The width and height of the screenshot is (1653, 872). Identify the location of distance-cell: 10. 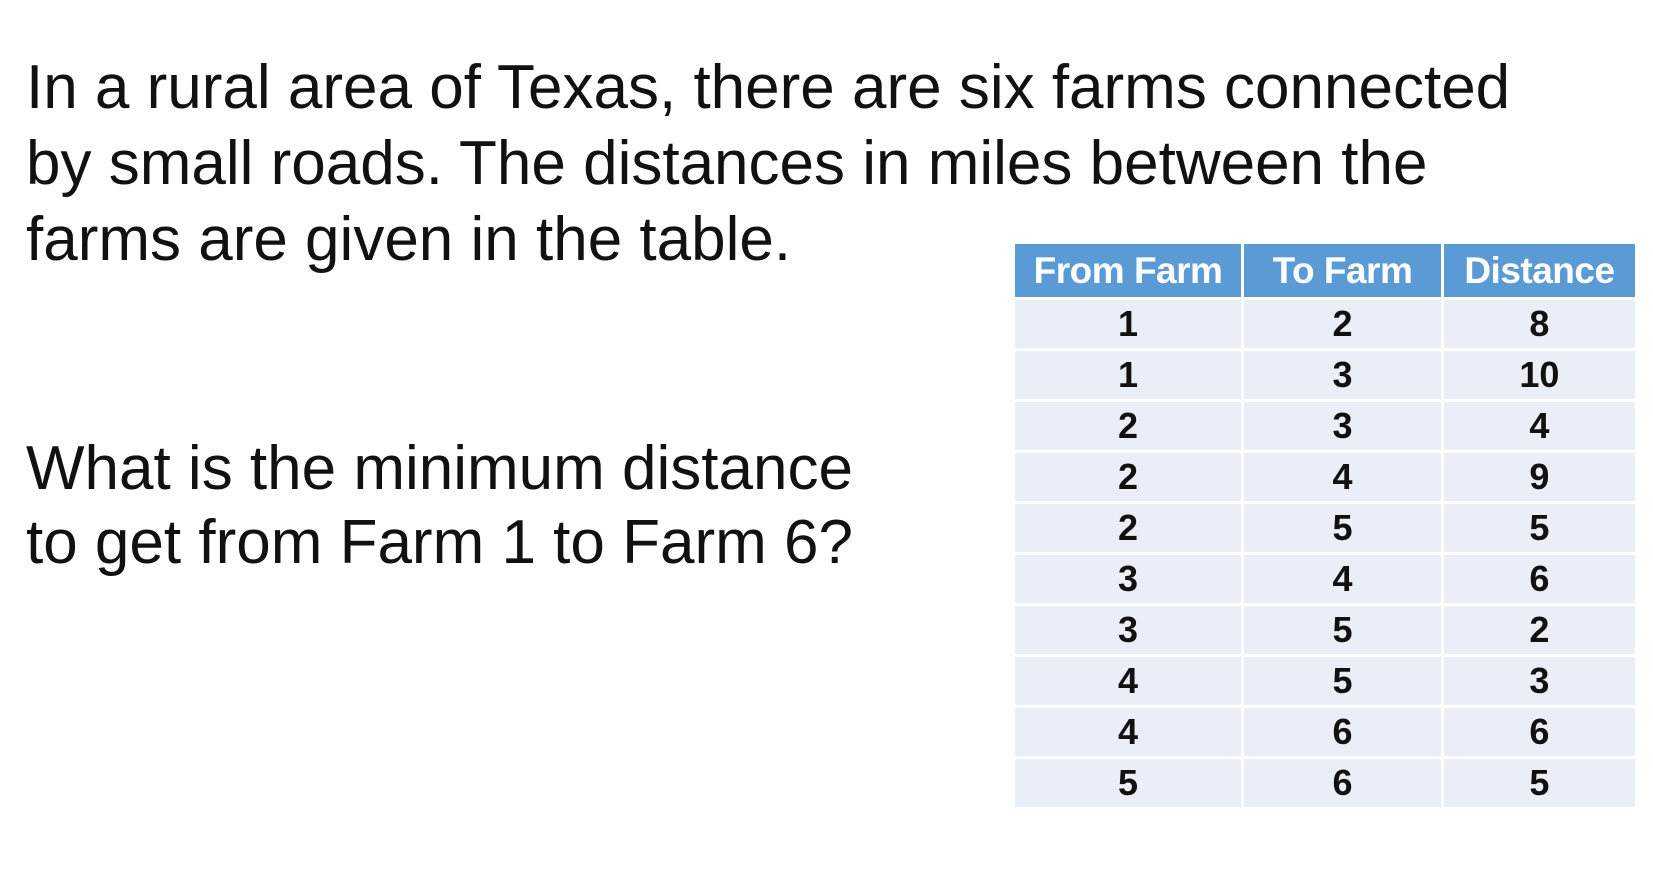
(1539, 375).